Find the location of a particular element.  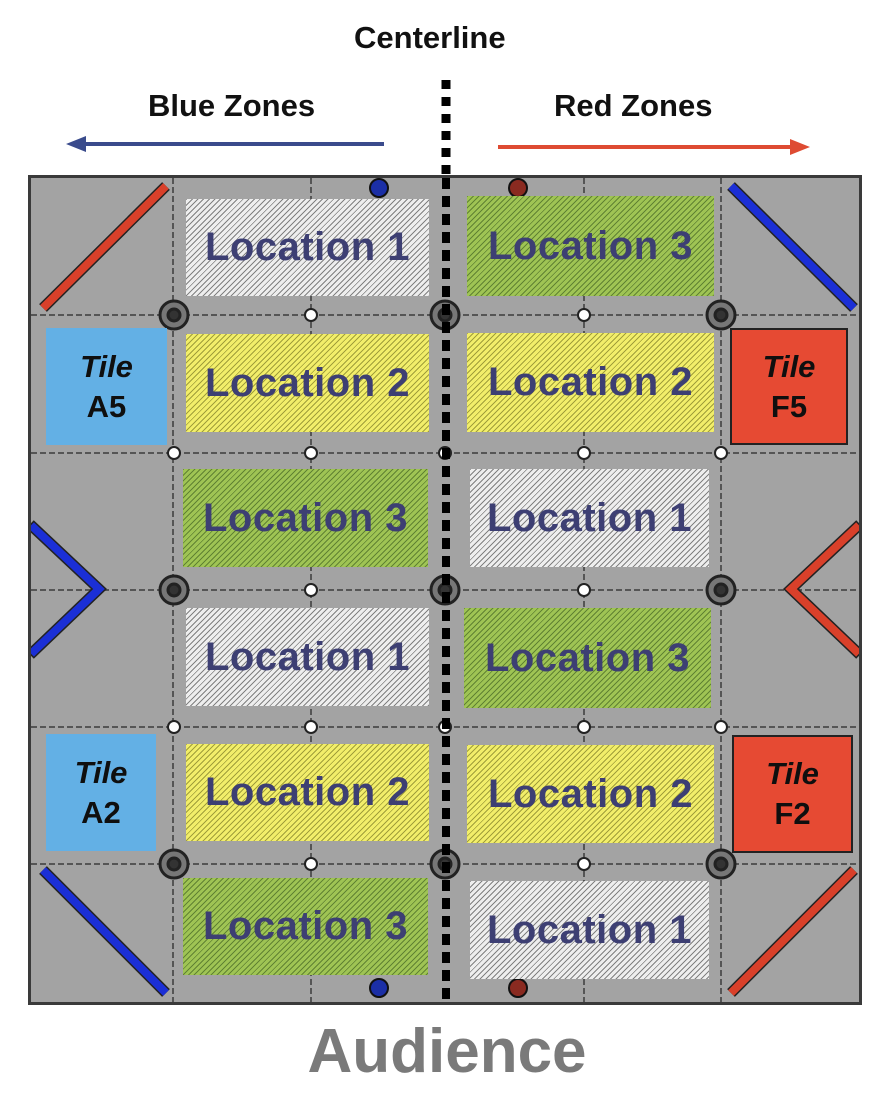

location-left-5: Location 2 is located at coordinates (307, 792).